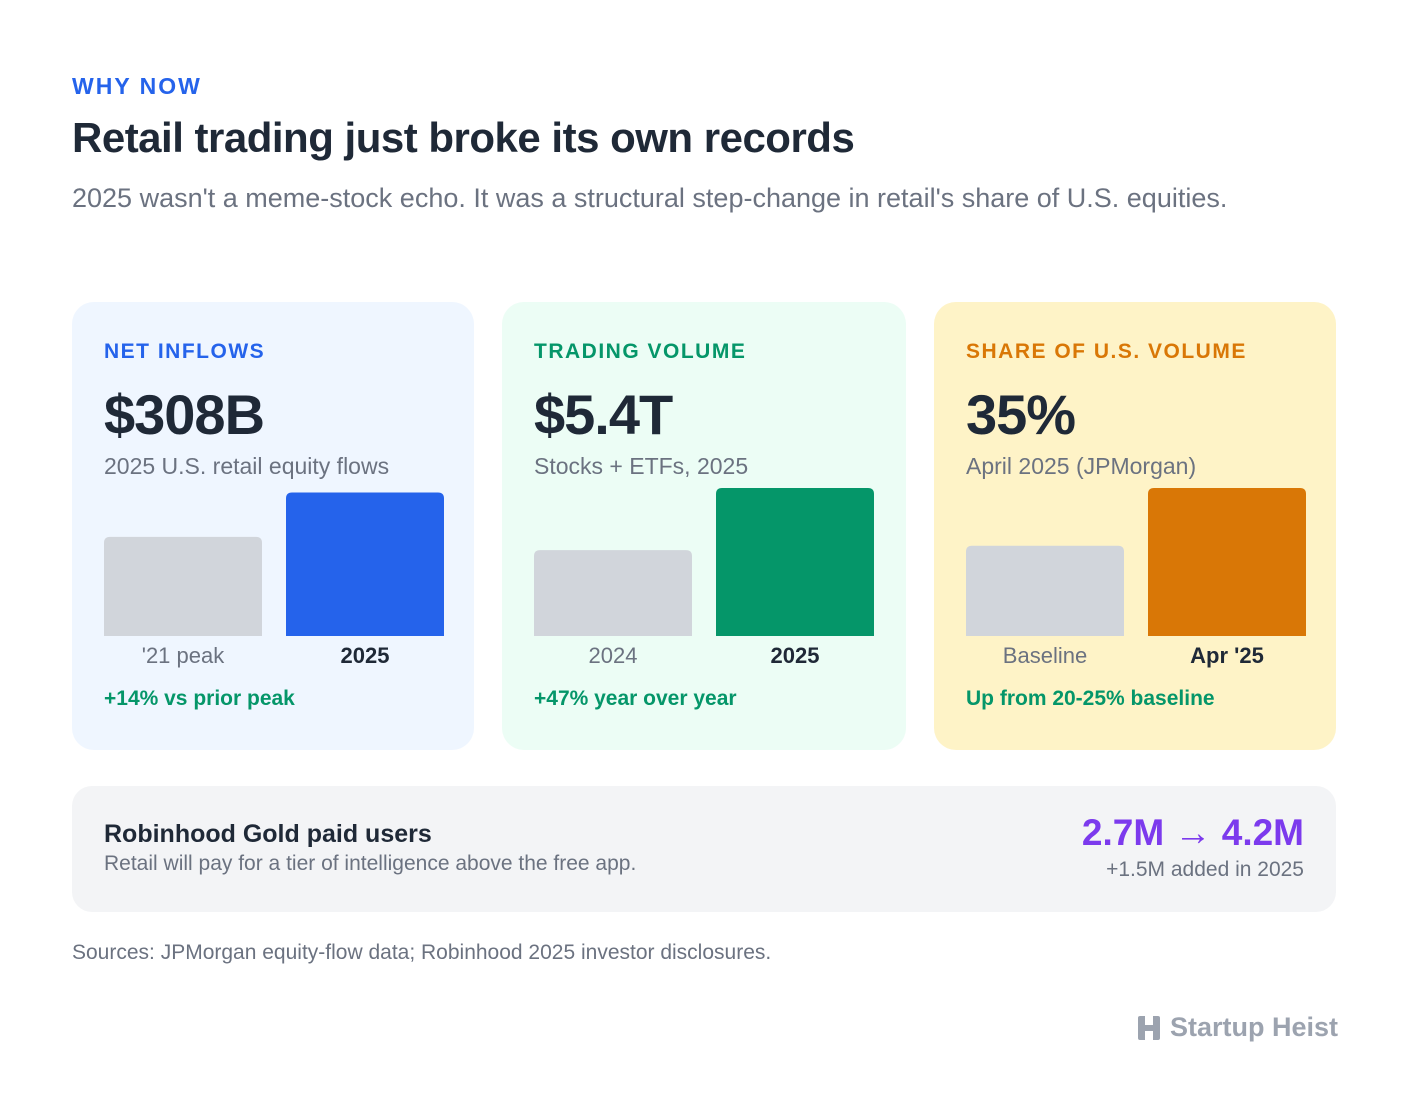 This screenshot has height=1112, width=1408. What do you see at coordinates (1253, 1027) in the screenshot?
I see `brand-name: Startup Heist` at bounding box center [1253, 1027].